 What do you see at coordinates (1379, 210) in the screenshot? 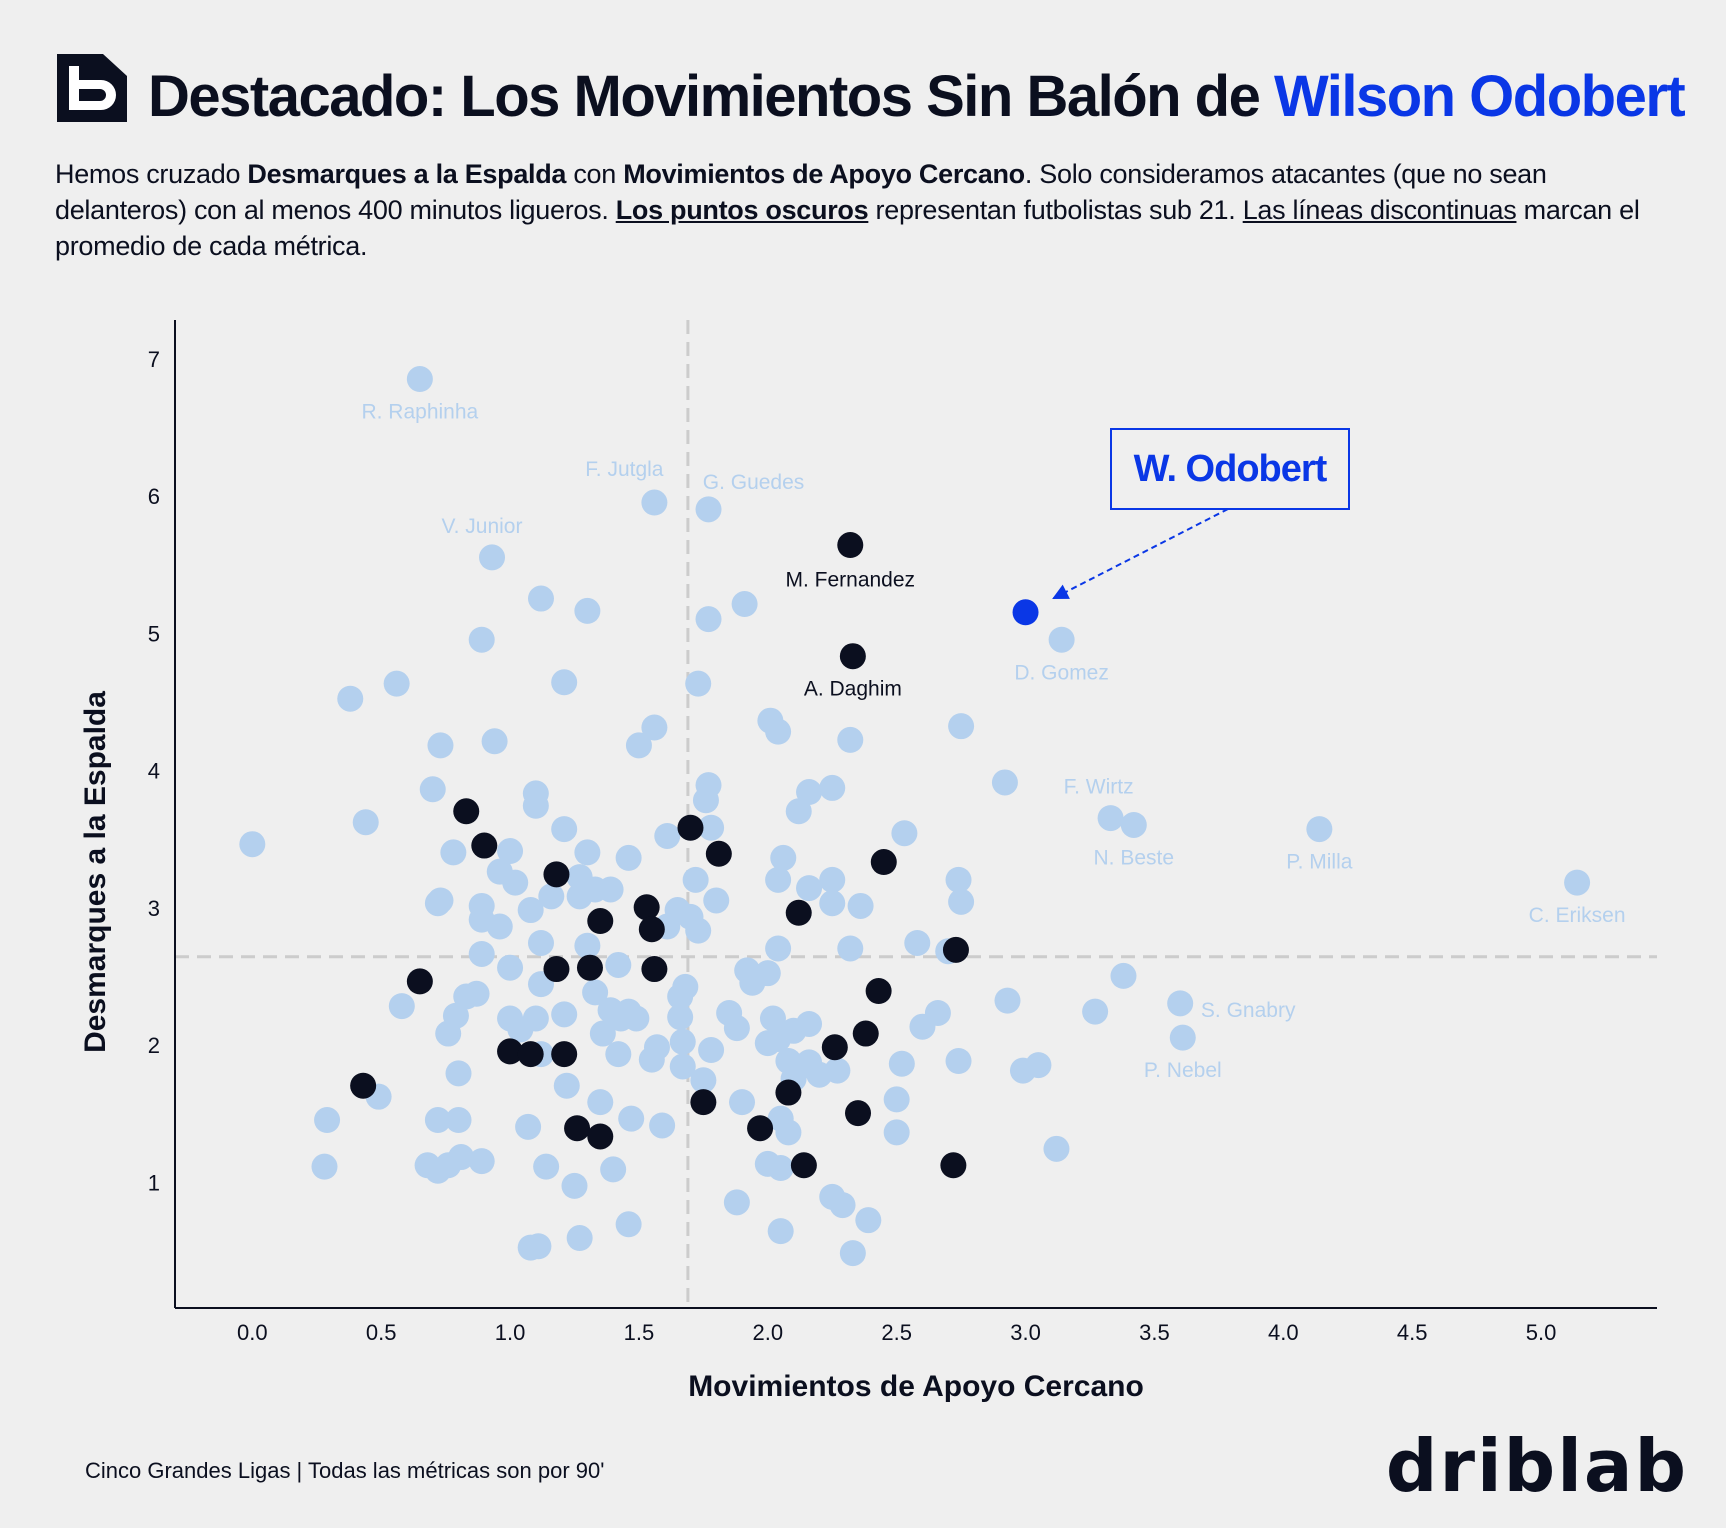
I see `subtitle-dashed-lines: Las líneas discontinuas` at bounding box center [1379, 210].